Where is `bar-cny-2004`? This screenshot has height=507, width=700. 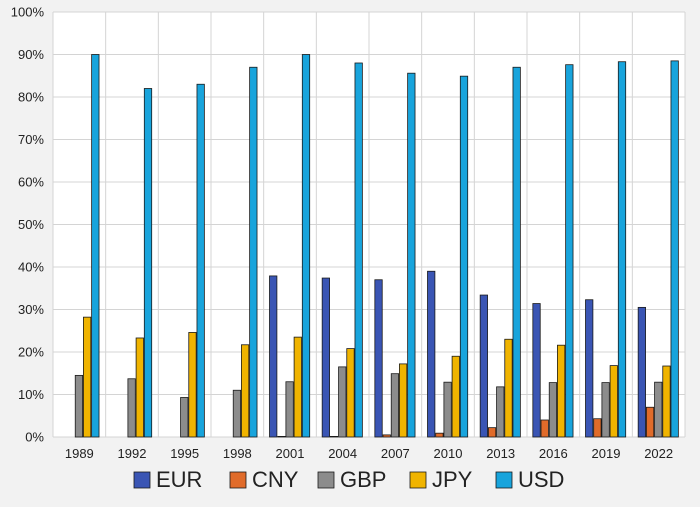
bar-cny-2004 is located at coordinates (334, 436).